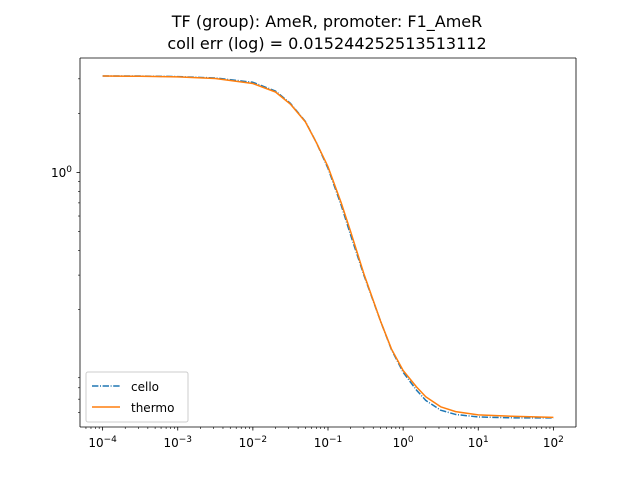 This screenshot has height=480, width=640. What do you see at coordinates (326, 22) in the screenshot?
I see `chart-title: TF (group): AmeR, promoter: F1_AmeR` at bounding box center [326, 22].